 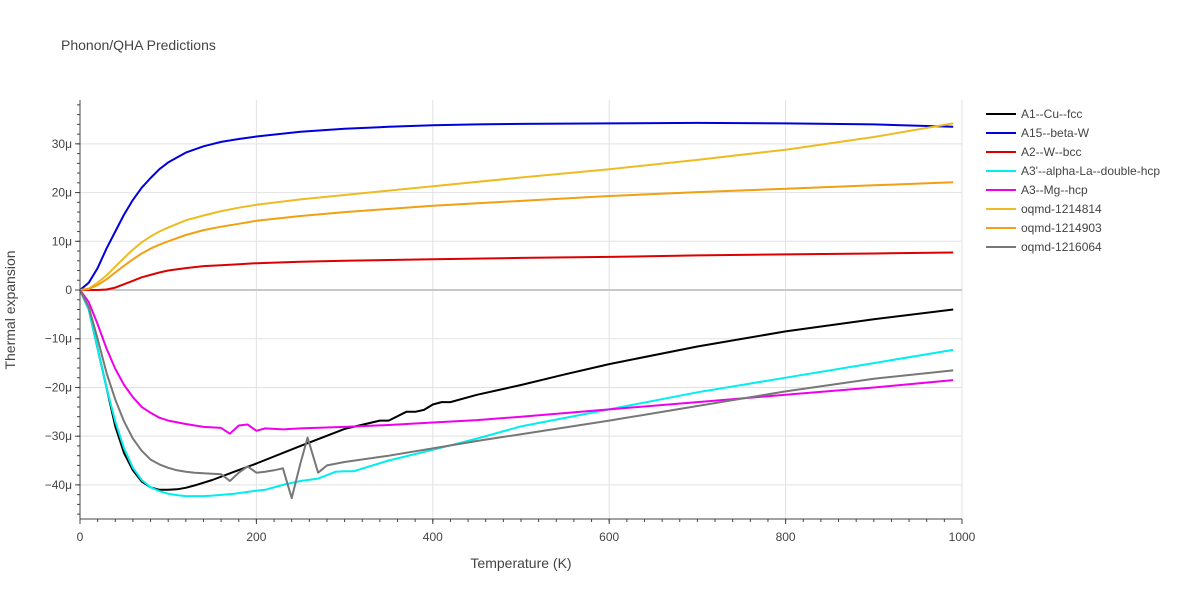 What do you see at coordinates (62, 193) in the screenshot?
I see `y-tick-label: 20μ` at bounding box center [62, 193].